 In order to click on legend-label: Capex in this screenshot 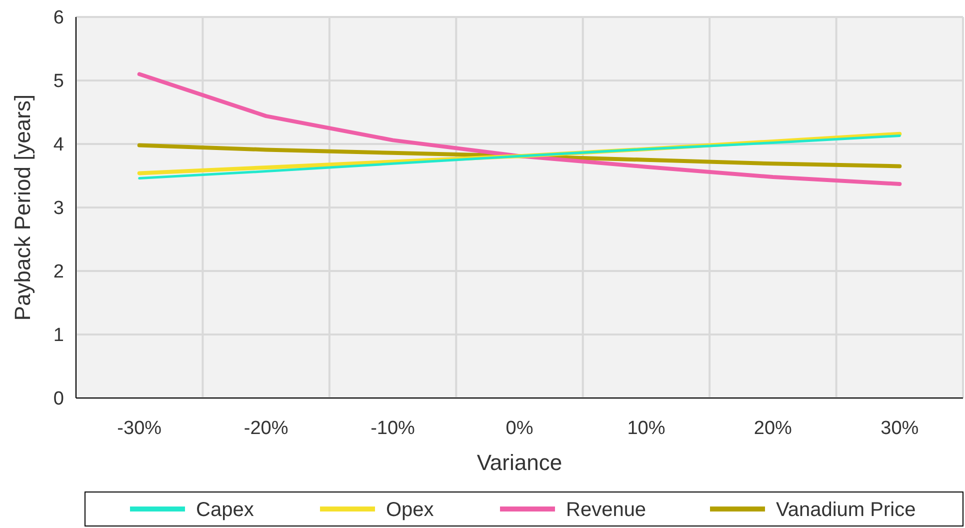, I will do `click(225, 510)`.